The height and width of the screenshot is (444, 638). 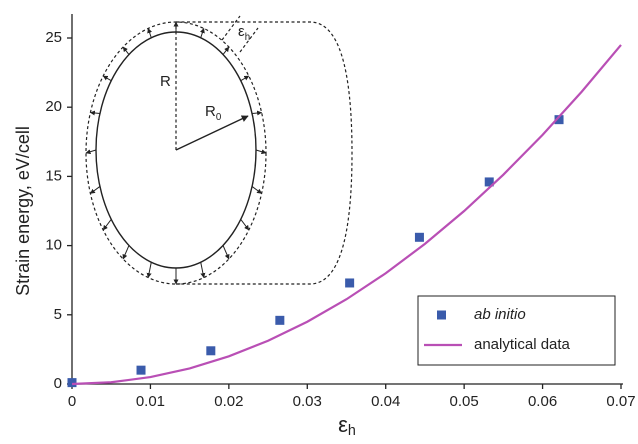 I want to click on x-tick-label: 0.02, so click(x=228, y=401).